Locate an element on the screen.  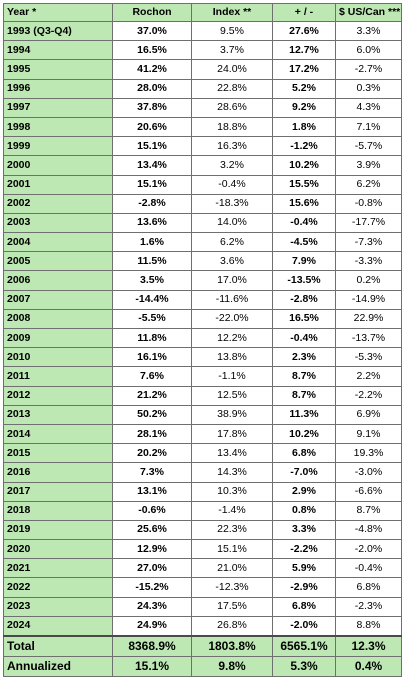
difference-cell: 5.2% is located at coordinates (304, 88).